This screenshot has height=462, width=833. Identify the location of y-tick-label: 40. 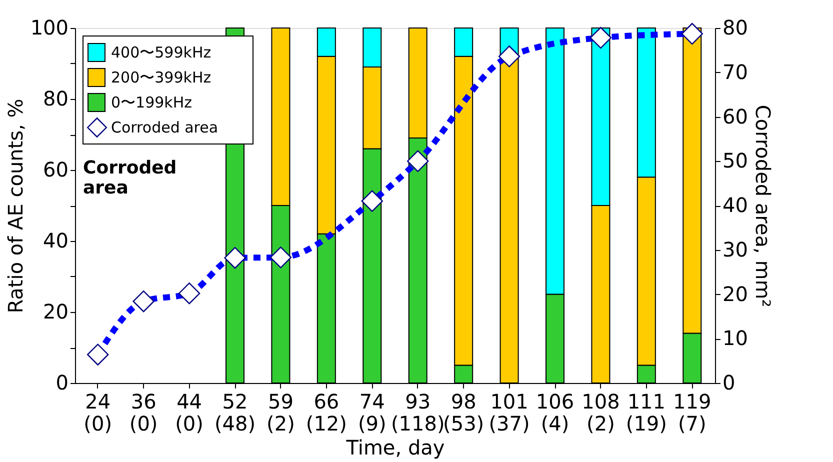
(55, 240).